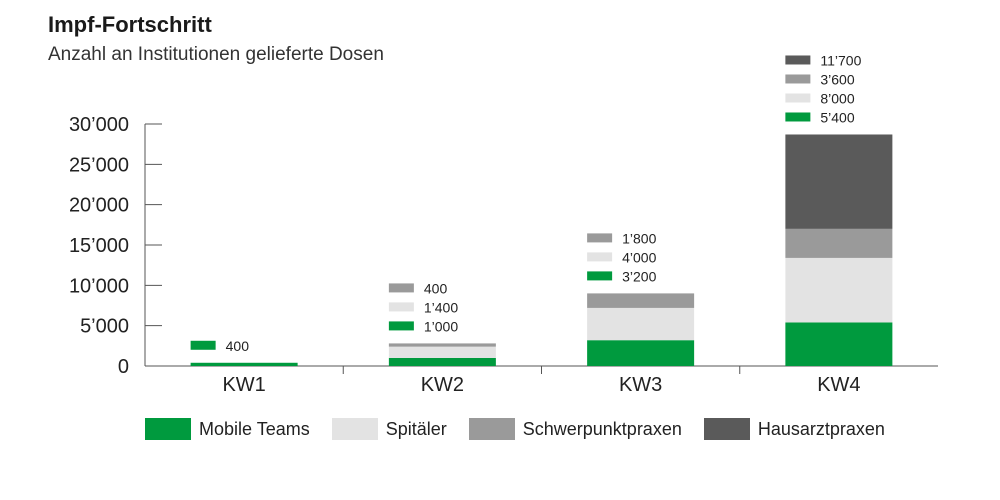 The image size is (1000, 500). What do you see at coordinates (639, 238) in the screenshot?
I see `data-label: 1’800` at bounding box center [639, 238].